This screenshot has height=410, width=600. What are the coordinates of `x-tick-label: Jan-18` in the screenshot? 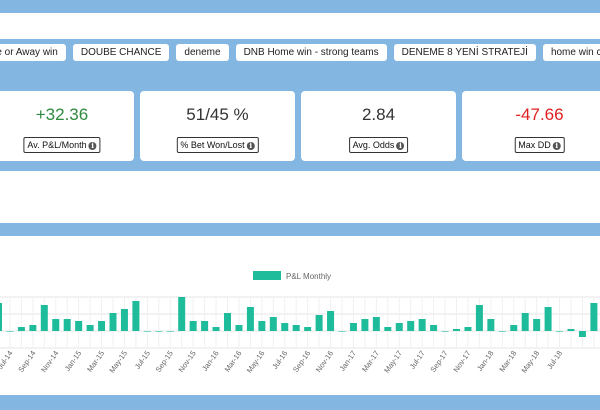 It's located at (485, 361).